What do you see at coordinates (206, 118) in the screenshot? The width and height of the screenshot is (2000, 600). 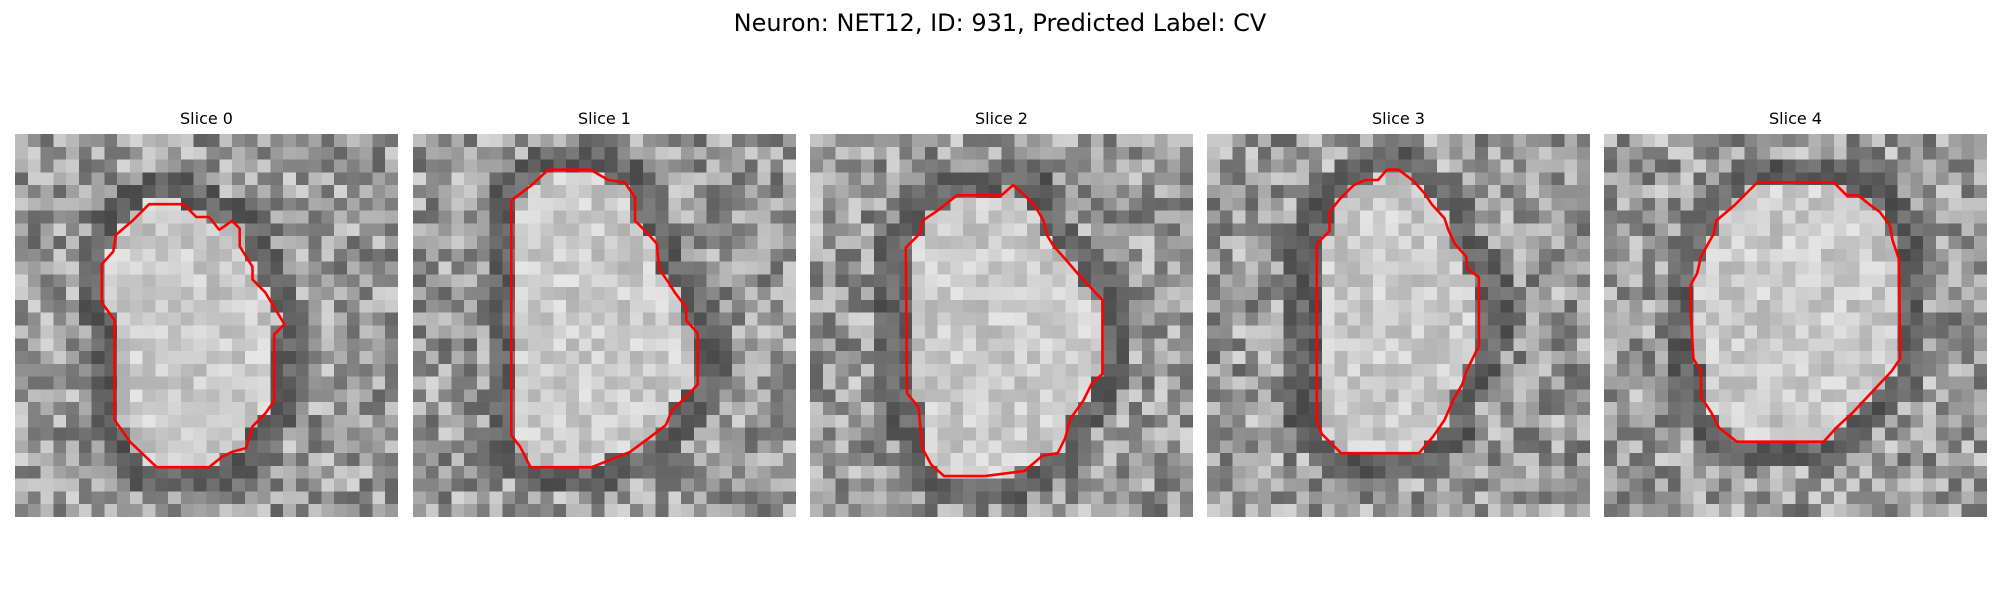 I see `slice-title: Slice 0` at bounding box center [206, 118].